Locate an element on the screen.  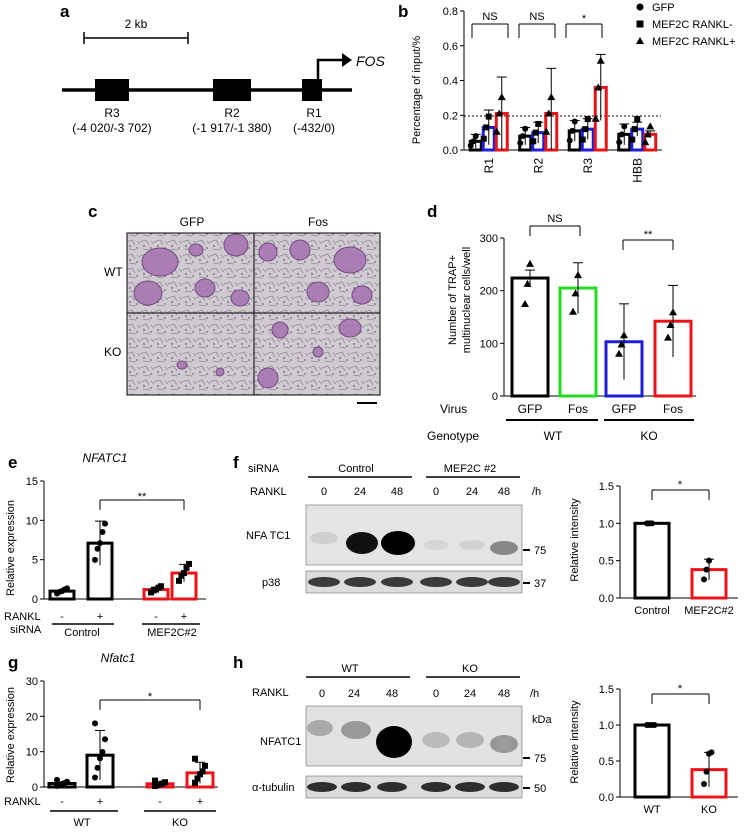
f-band-p38: p38 is located at coordinates (271, 583).